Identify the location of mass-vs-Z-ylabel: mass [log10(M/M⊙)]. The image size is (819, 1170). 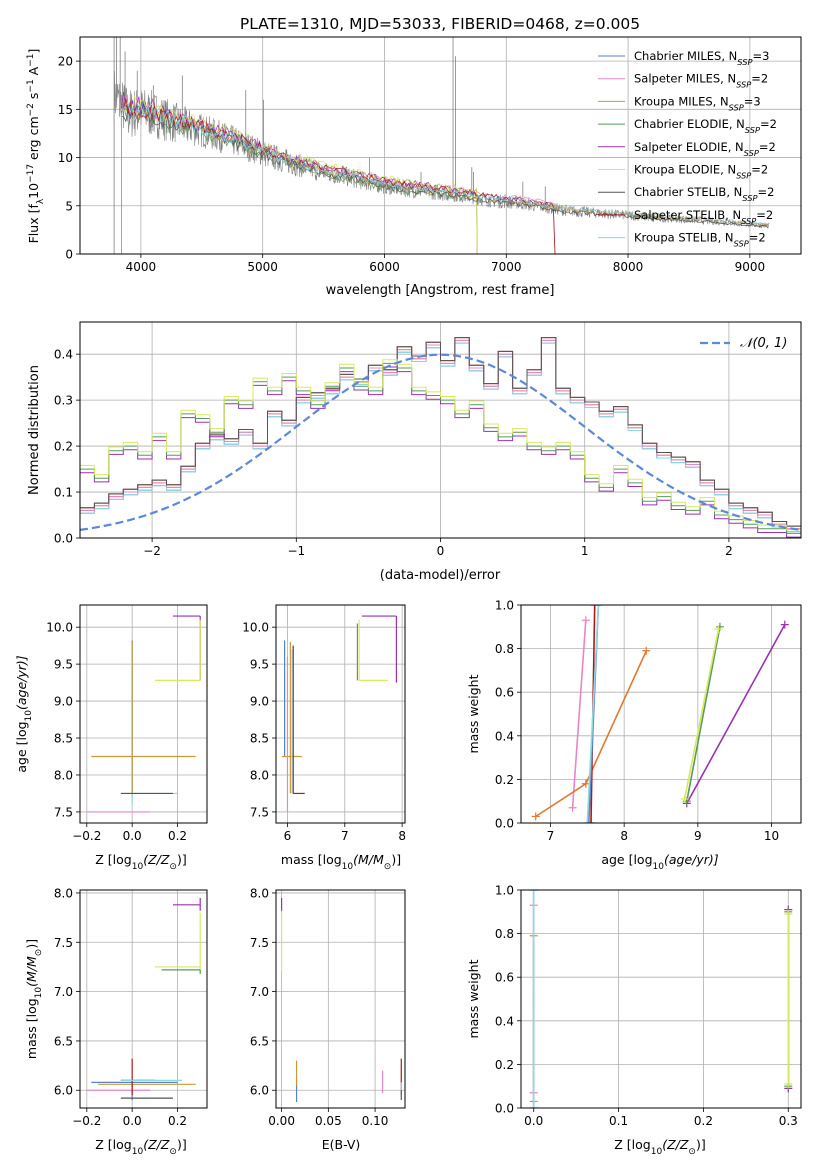
(34, 999).